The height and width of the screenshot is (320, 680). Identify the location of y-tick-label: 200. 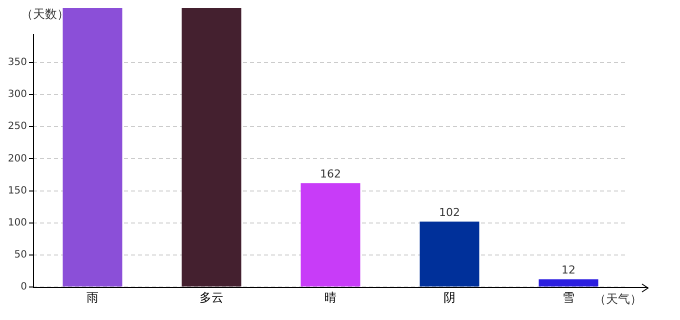
(17, 158).